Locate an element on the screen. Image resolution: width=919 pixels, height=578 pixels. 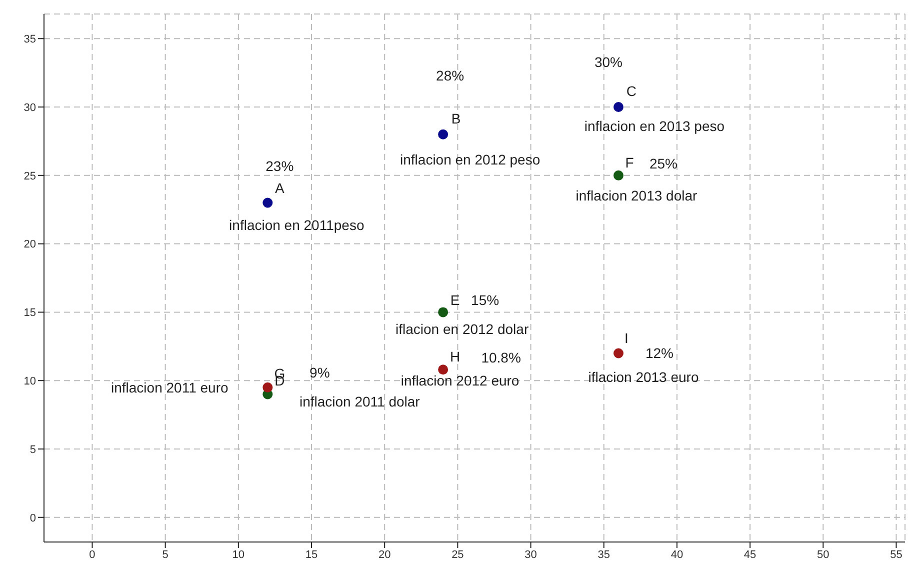
annotation: I is located at coordinates (626, 338).